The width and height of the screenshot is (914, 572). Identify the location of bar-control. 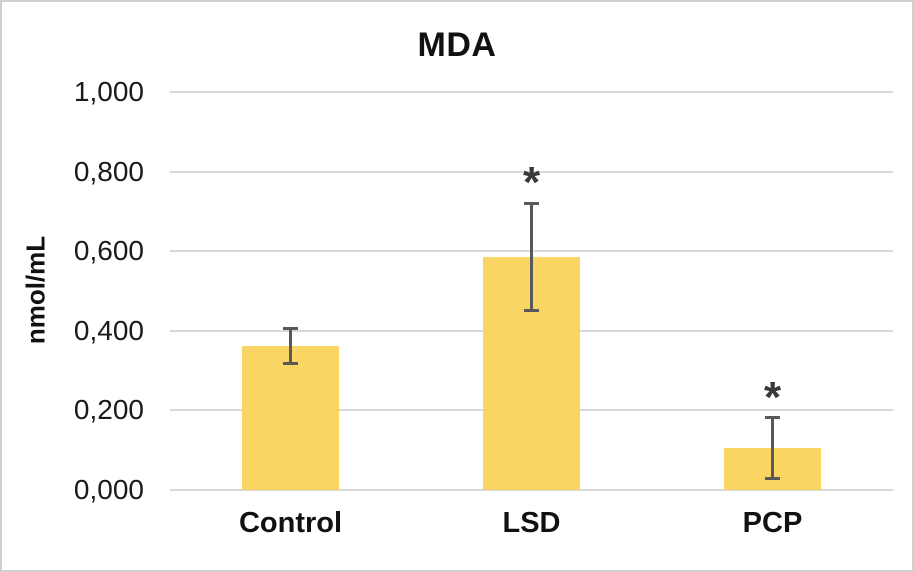
(290, 417).